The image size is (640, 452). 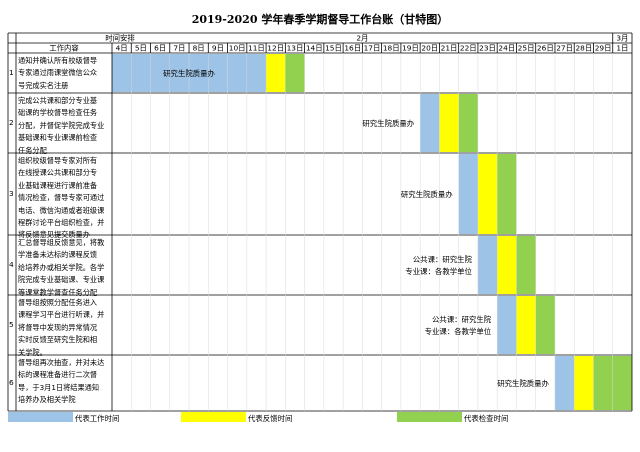 I want to click on task-4-work-bar, so click(x=487, y=265).